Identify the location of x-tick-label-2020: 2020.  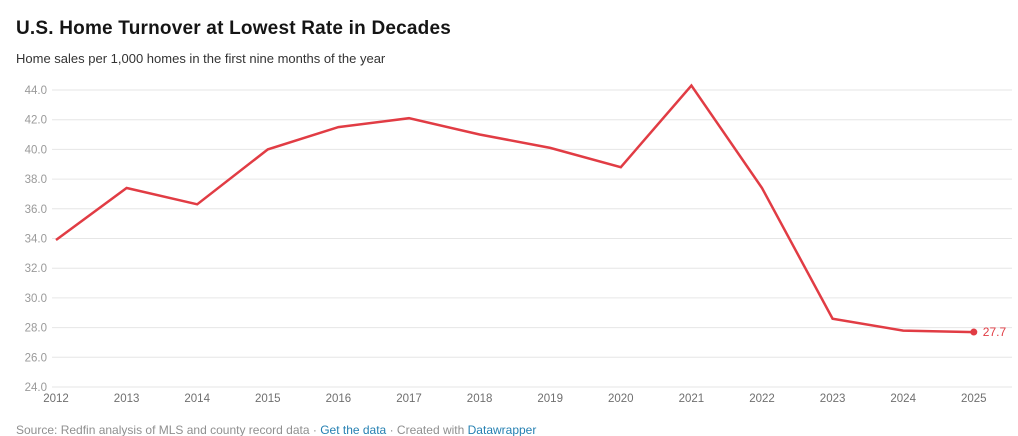
(621, 399).